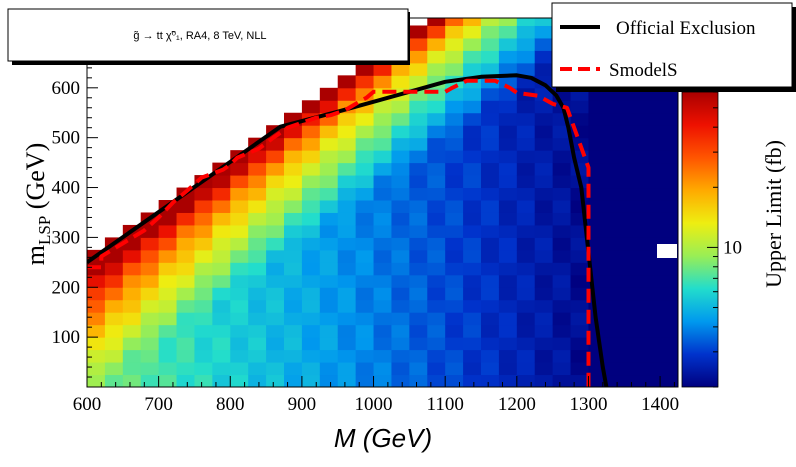 The width and height of the screenshot is (796, 467). I want to click on x-axis: 600 700 800 900 1000 1100 1200 1300 1400, so click(376, 395).